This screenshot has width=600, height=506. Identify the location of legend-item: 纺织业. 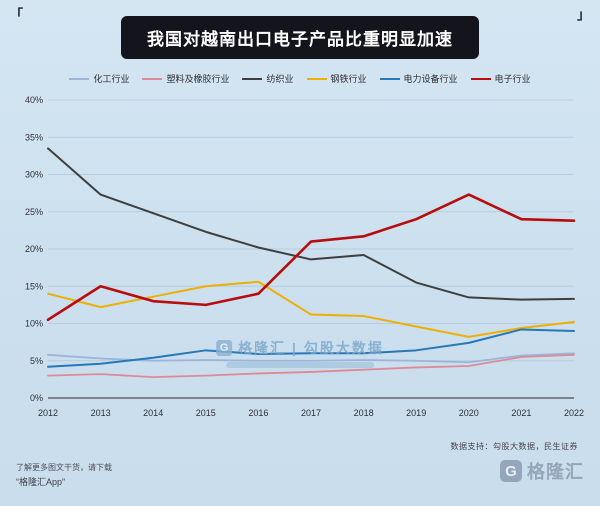
(268, 78).